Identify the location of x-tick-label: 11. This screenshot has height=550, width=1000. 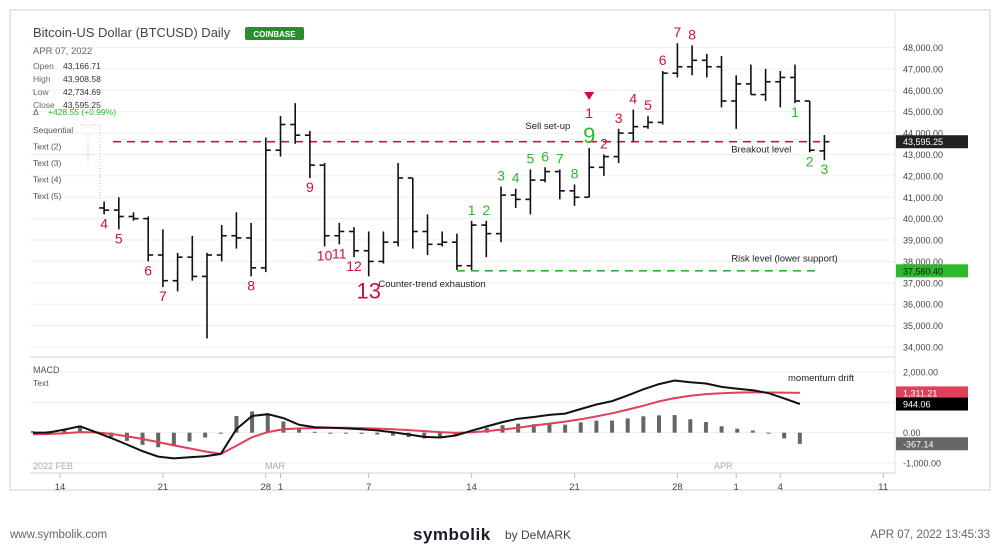
(883, 487).